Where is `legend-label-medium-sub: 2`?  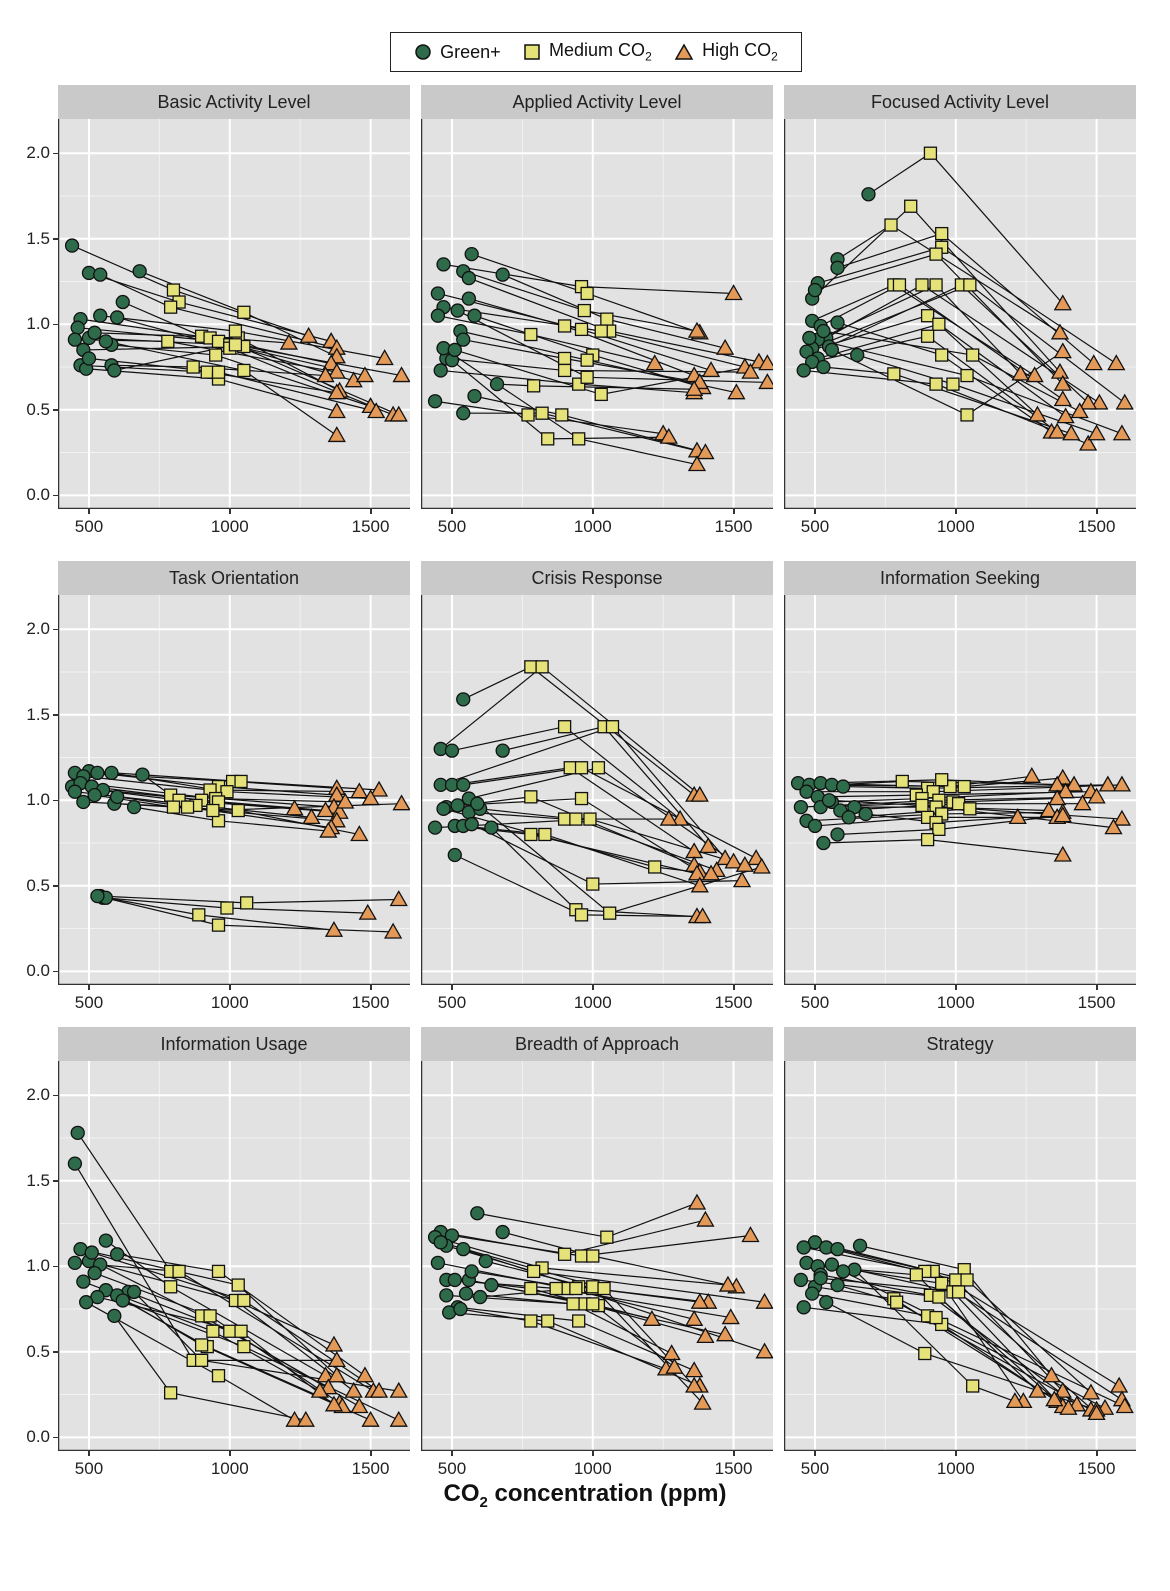
legend-label-medium-sub: 2 is located at coordinates (648, 56).